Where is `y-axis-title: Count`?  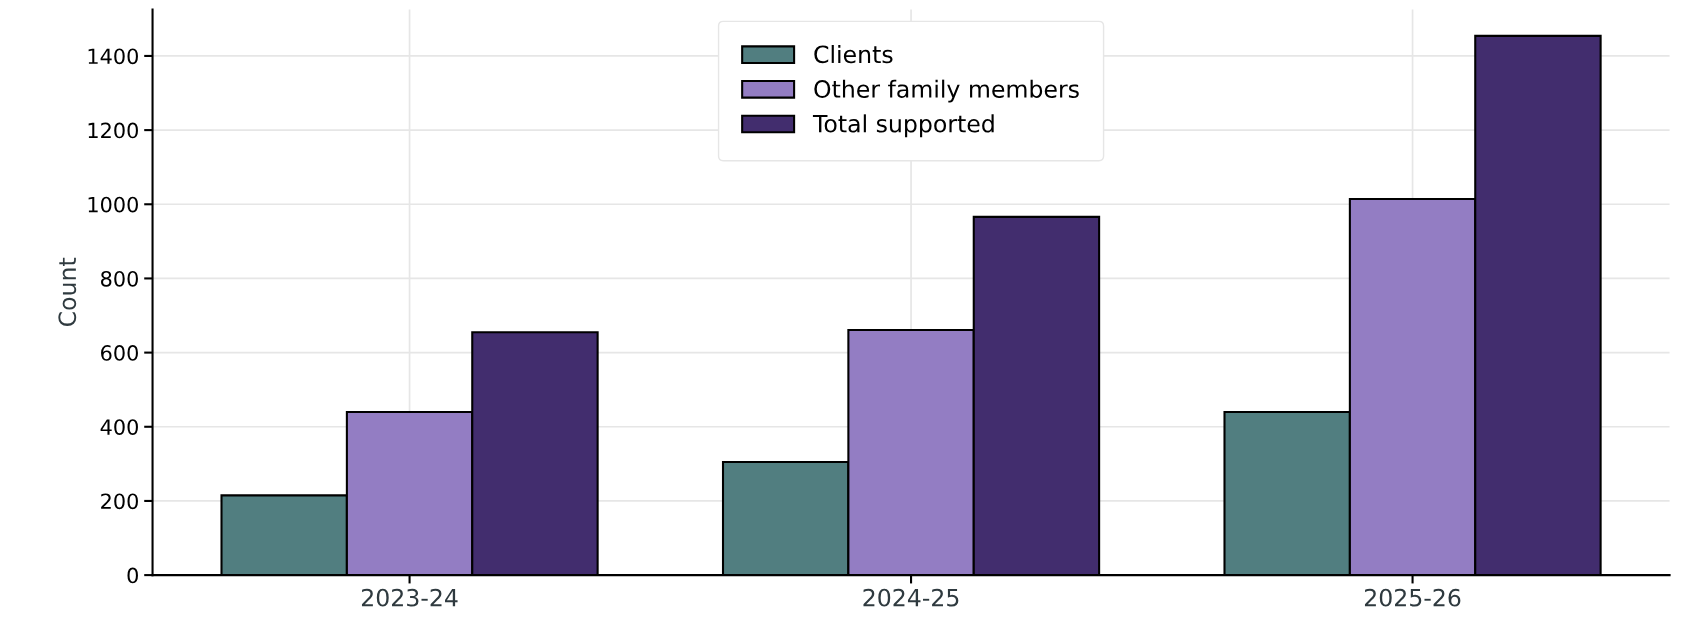 y-axis-title: Count is located at coordinates (67, 292).